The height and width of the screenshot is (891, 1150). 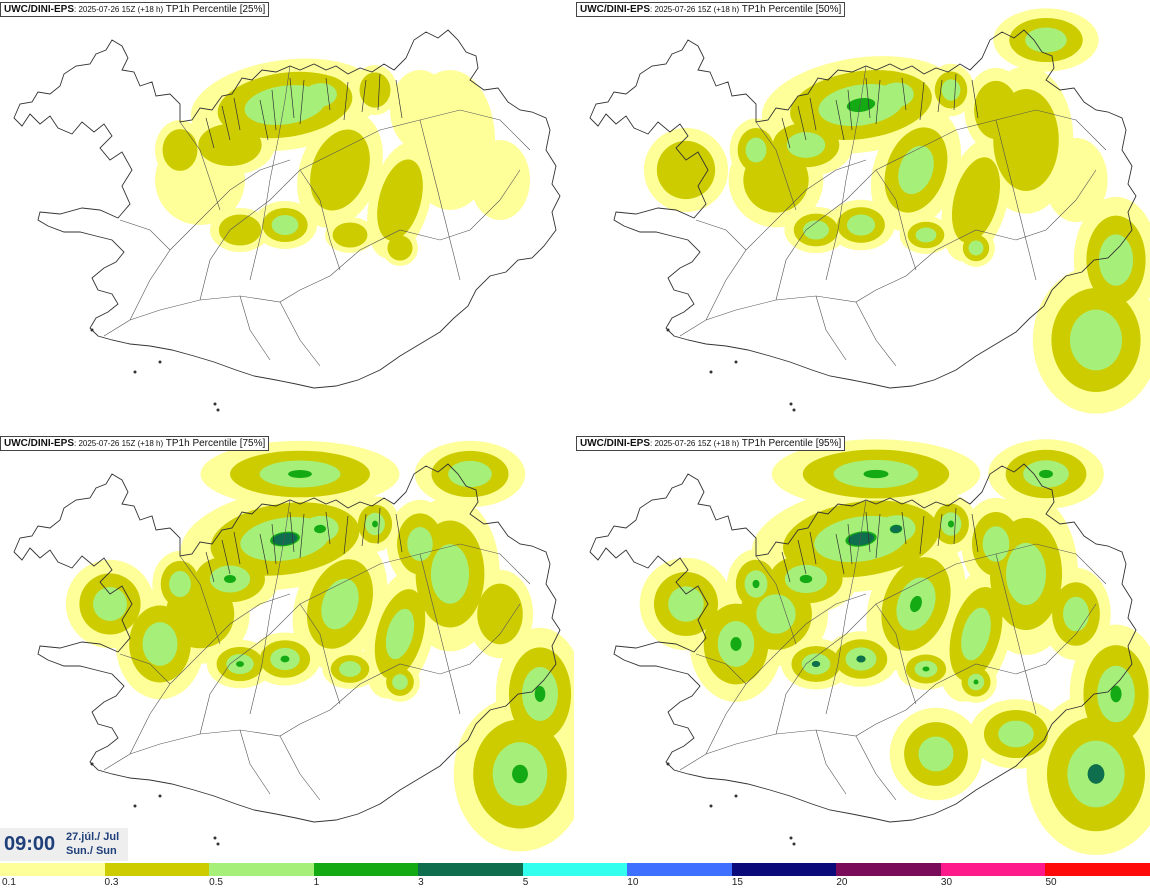 What do you see at coordinates (214, 9) in the screenshot?
I see `field-name: TP1h Percentile [25%]` at bounding box center [214, 9].